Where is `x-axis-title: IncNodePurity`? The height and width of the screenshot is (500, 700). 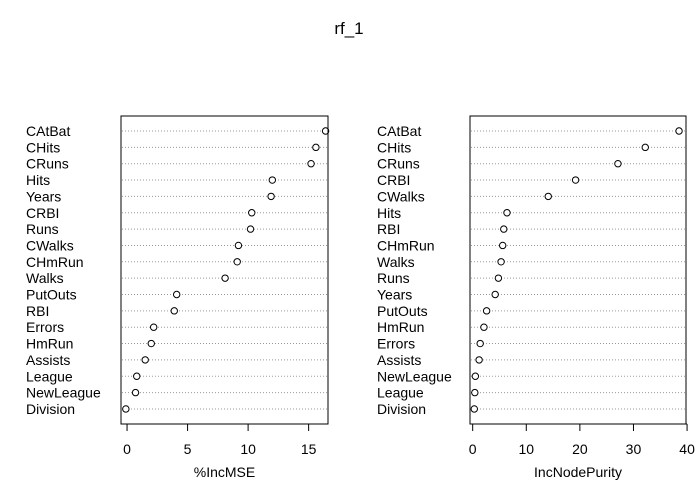 x-axis-title: IncNodePurity is located at coordinates (578, 472).